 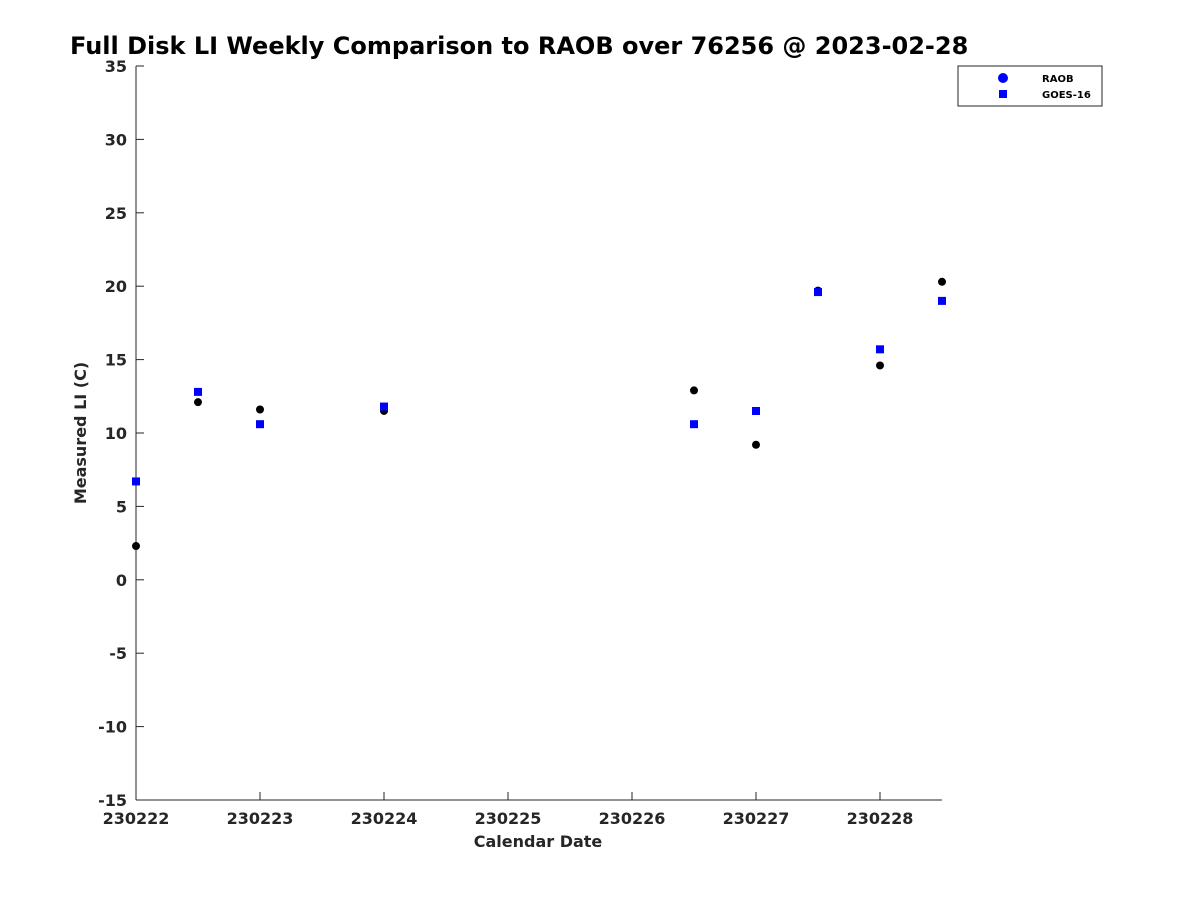 I want to click on legend-box, so click(x=1030, y=86).